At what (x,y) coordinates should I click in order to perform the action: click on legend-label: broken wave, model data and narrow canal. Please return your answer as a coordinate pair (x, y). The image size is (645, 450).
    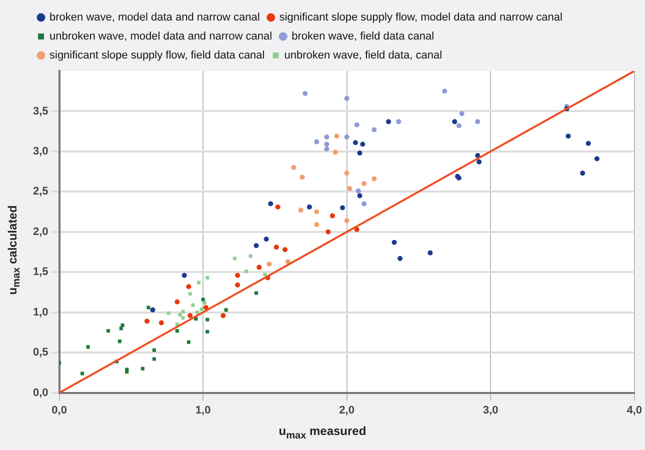
    Looking at the image, I should click on (155, 18).